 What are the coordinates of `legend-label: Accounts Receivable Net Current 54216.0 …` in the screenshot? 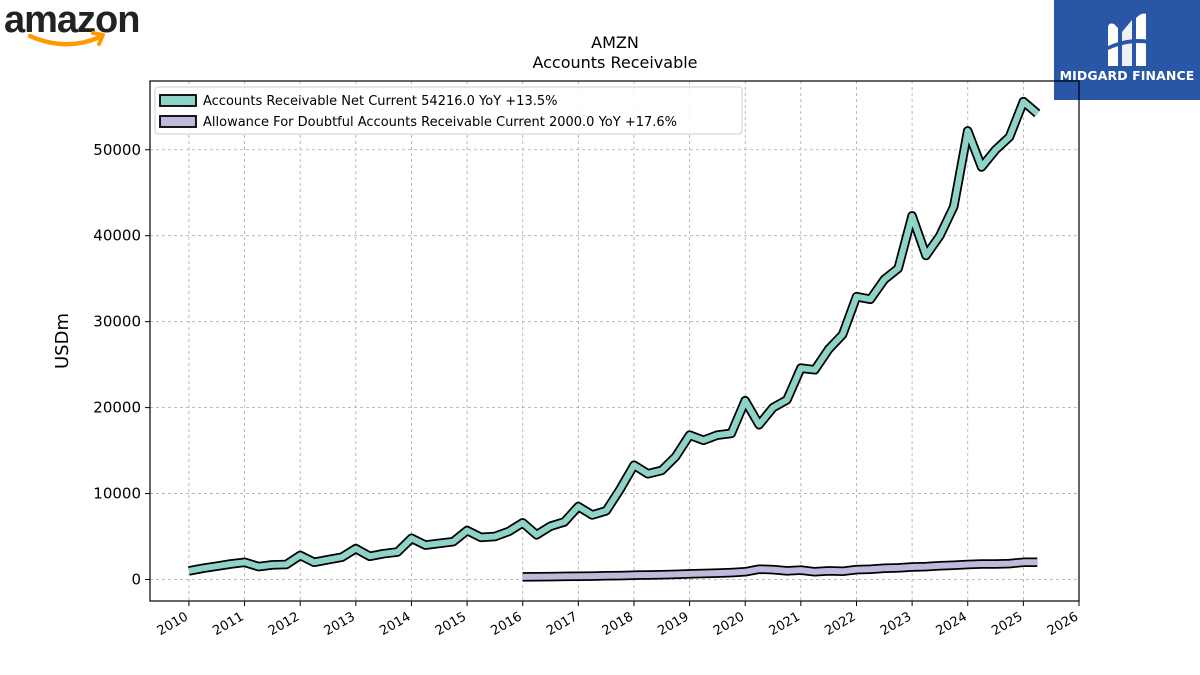 It's located at (380, 101).